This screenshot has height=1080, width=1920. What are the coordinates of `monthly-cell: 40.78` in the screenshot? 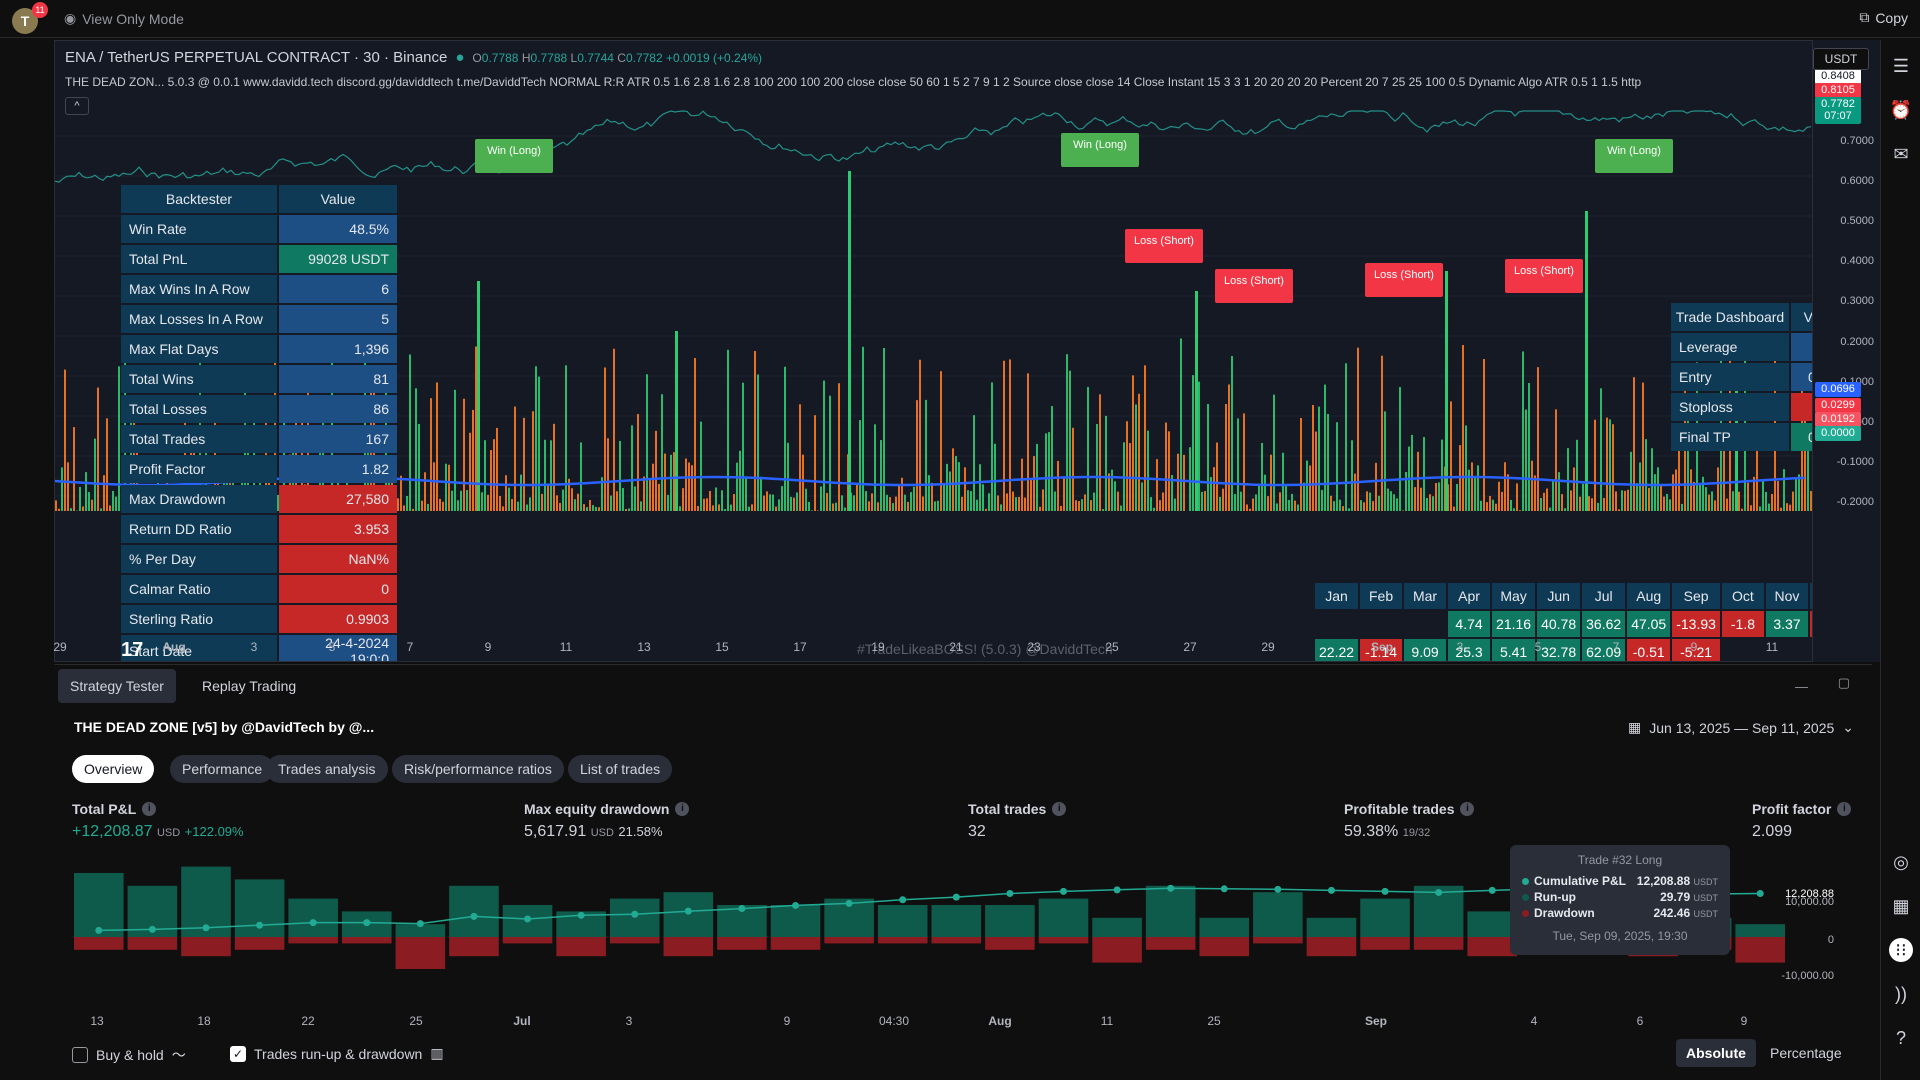 It's located at (1559, 624).